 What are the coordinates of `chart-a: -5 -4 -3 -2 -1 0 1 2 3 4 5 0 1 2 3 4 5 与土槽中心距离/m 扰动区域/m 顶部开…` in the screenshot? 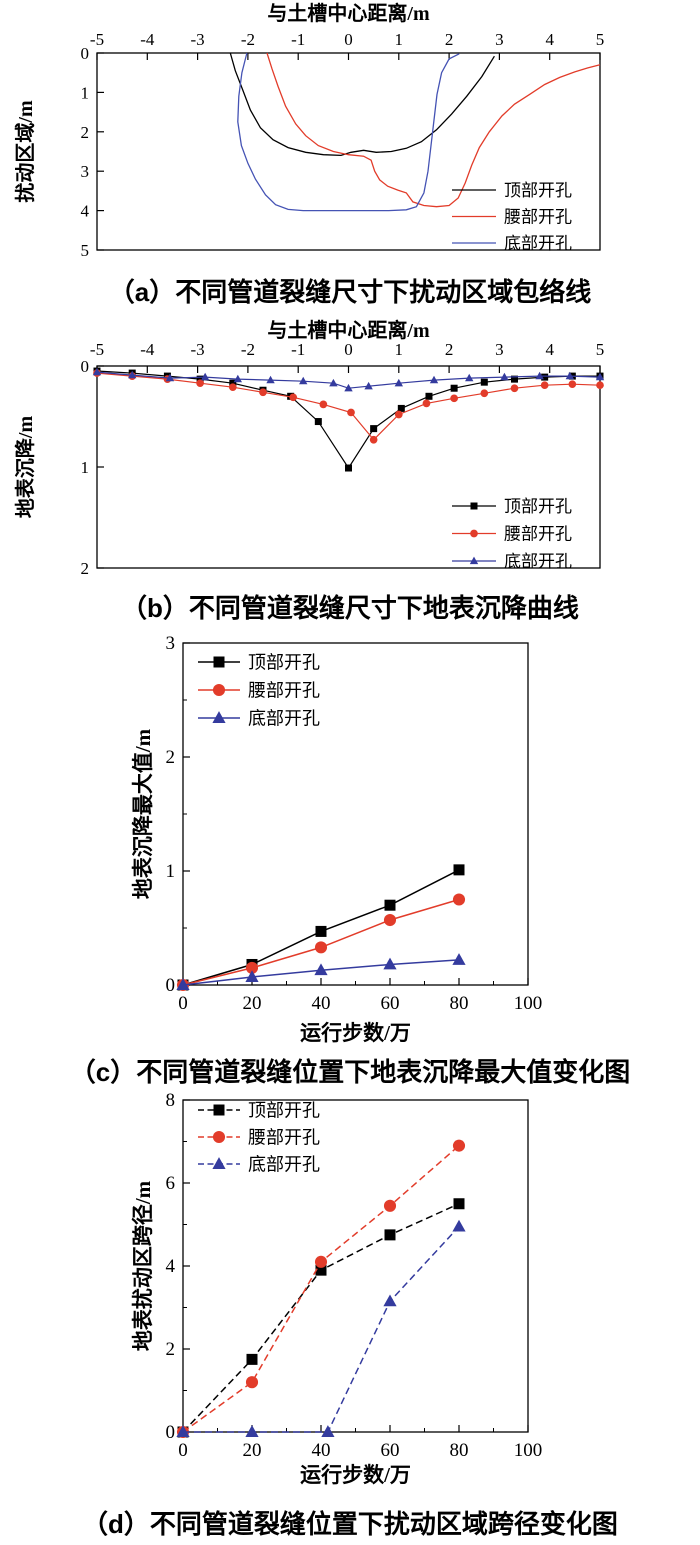 It's located at (309, 130).